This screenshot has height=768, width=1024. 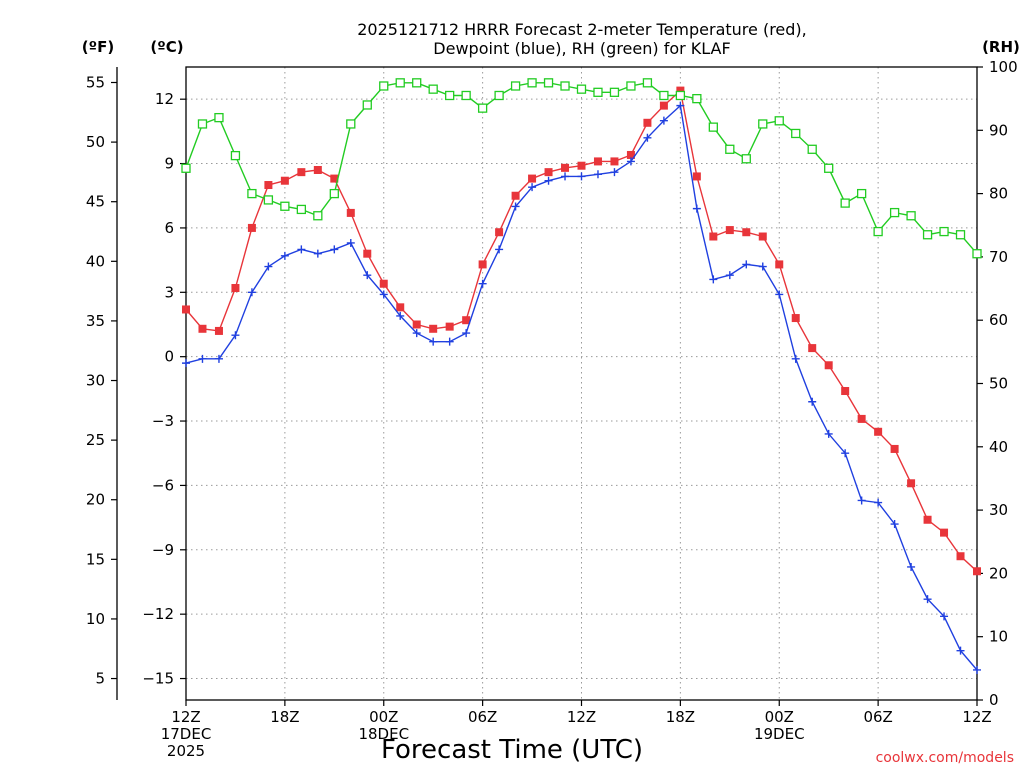 What do you see at coordinates (998, 320) in the screenshot?
I see `rh-tick-label: 60` at bounding box center [998, 320].